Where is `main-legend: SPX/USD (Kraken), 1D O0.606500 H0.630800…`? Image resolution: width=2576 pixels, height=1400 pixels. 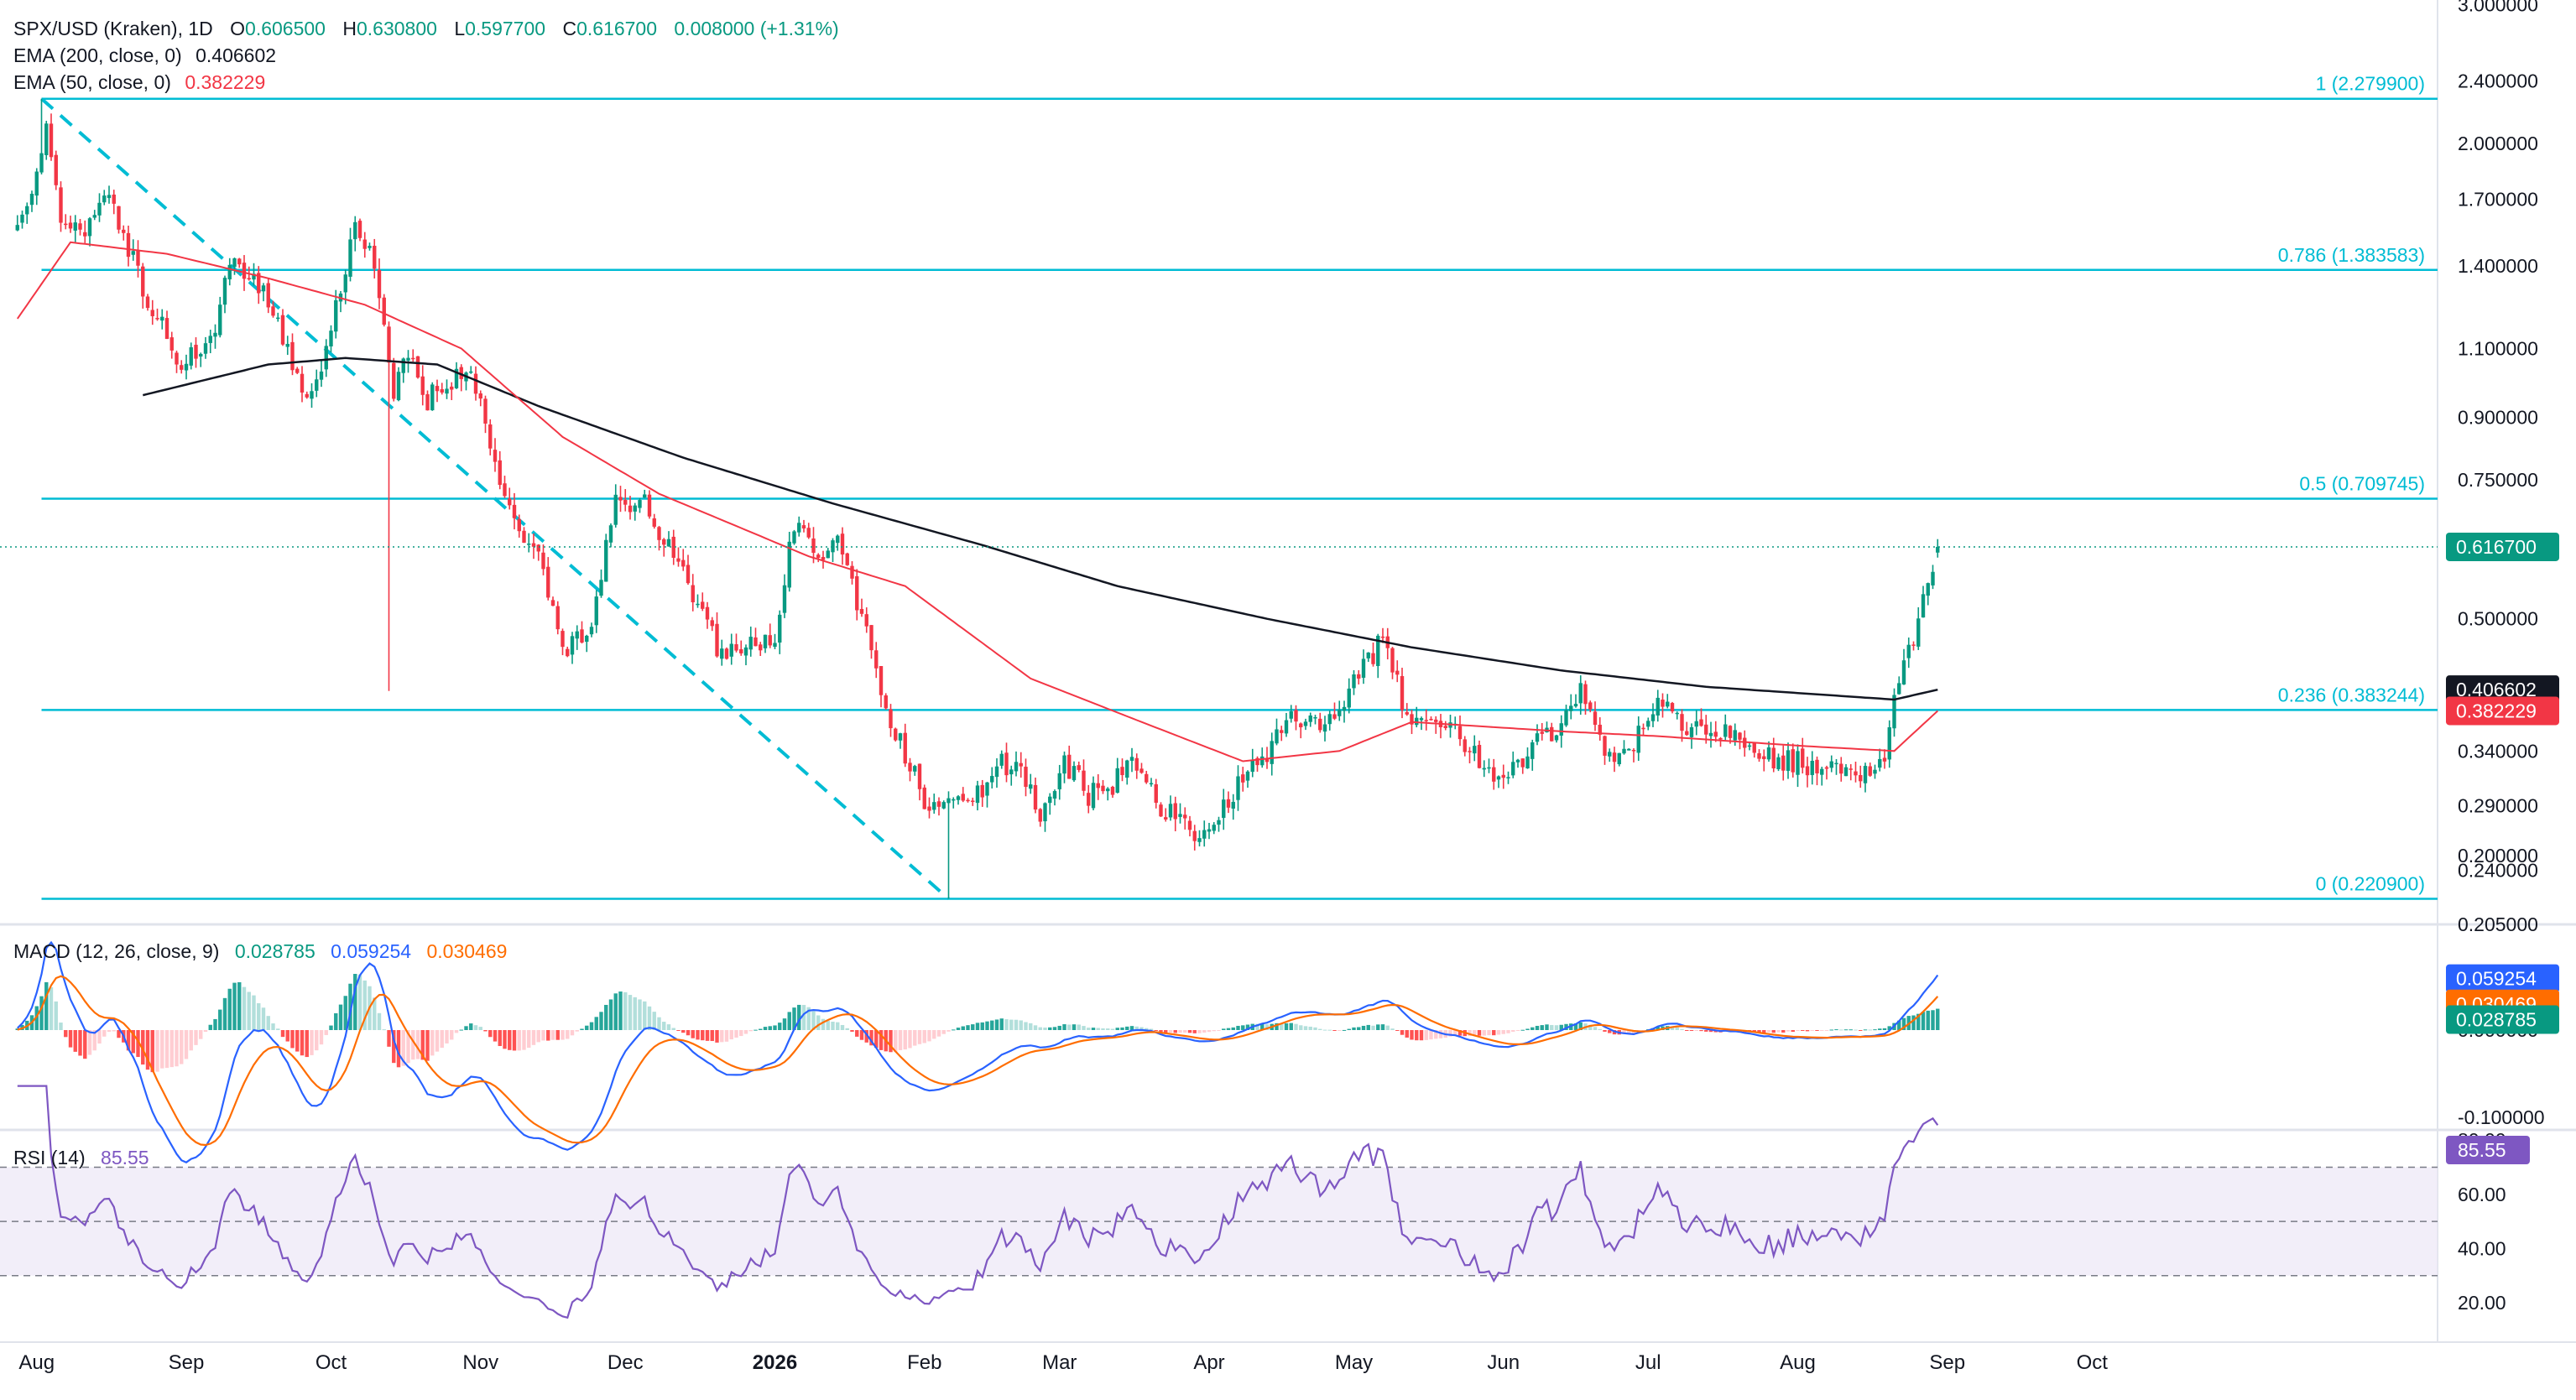
main-legend: SPX/USD (Kraken), 1D O0.606500 H0.630800… is located at coordinates (426, 55).